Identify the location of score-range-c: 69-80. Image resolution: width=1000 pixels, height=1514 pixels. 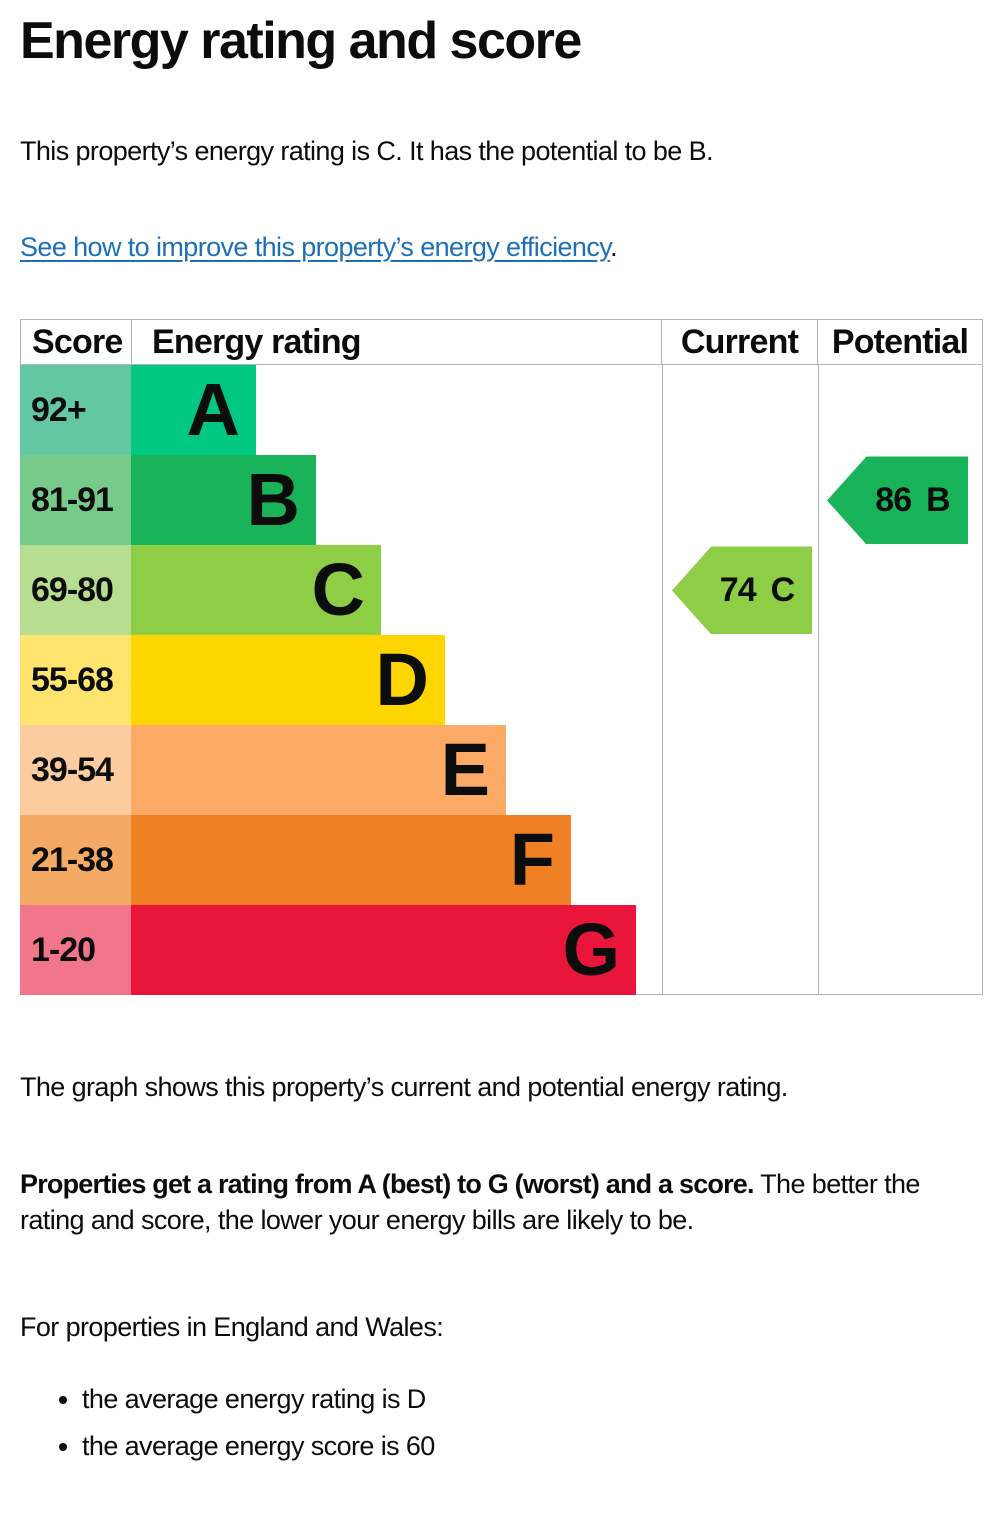
(75, 590).